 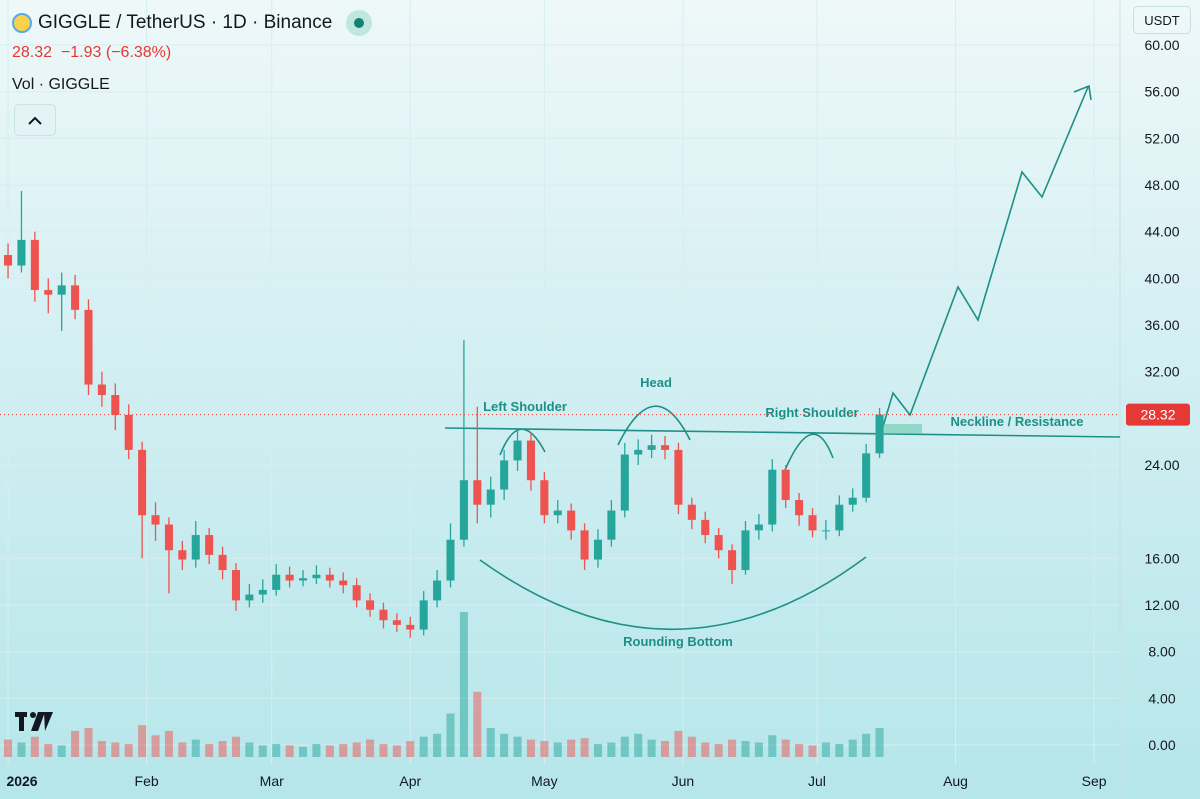 I want to click on currency-button: USDT, so click(x=1162, y=20).